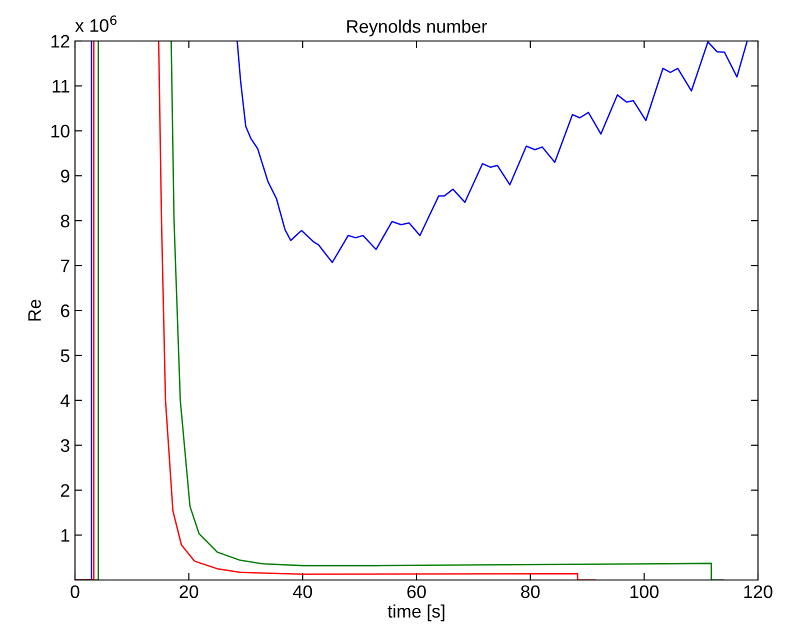 The width and height of the screenshot is (792, 642). What do you see at coordinates (61, 86) in the screenshot?
I see `y-tick-label: 11` at bounding box center [61, 86].